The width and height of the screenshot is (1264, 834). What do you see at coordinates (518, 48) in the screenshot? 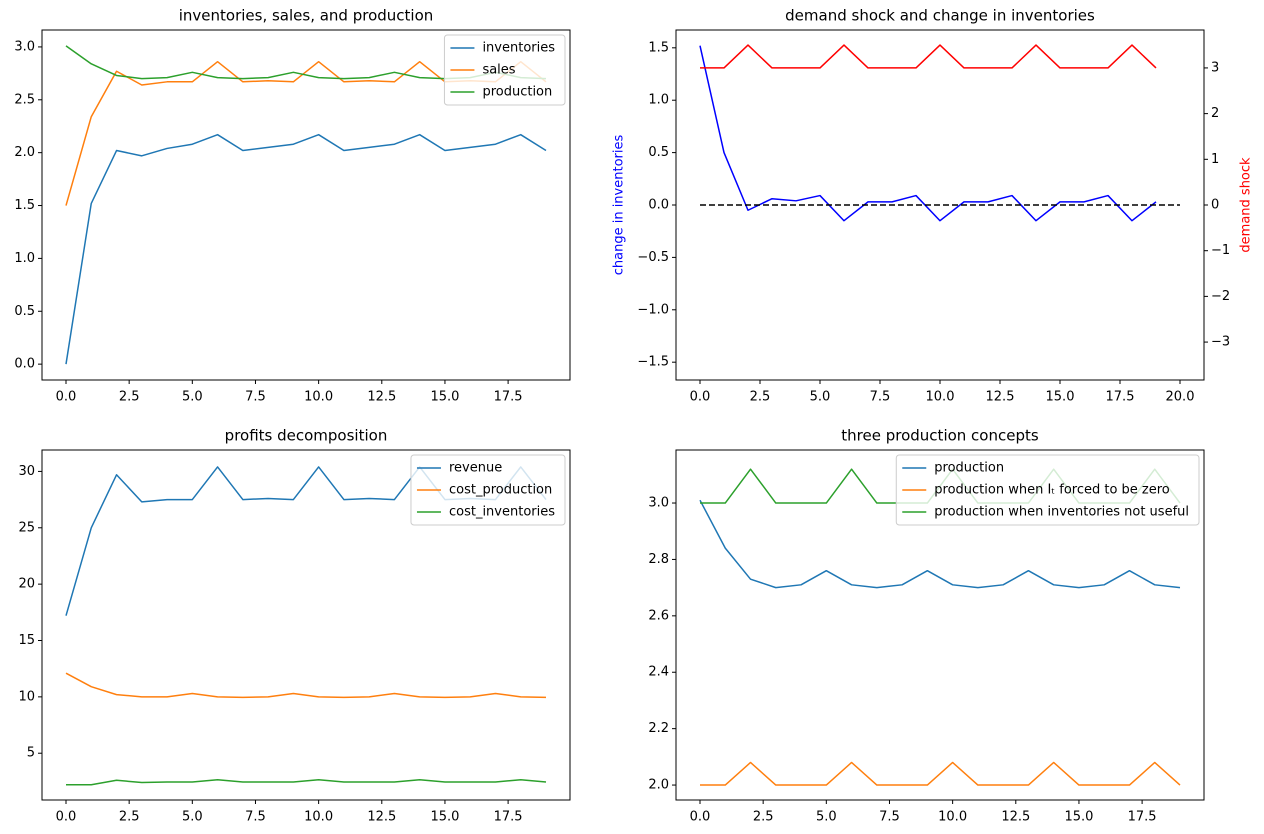
I see `legend-label: inventories` at bounding box center [518, 48].